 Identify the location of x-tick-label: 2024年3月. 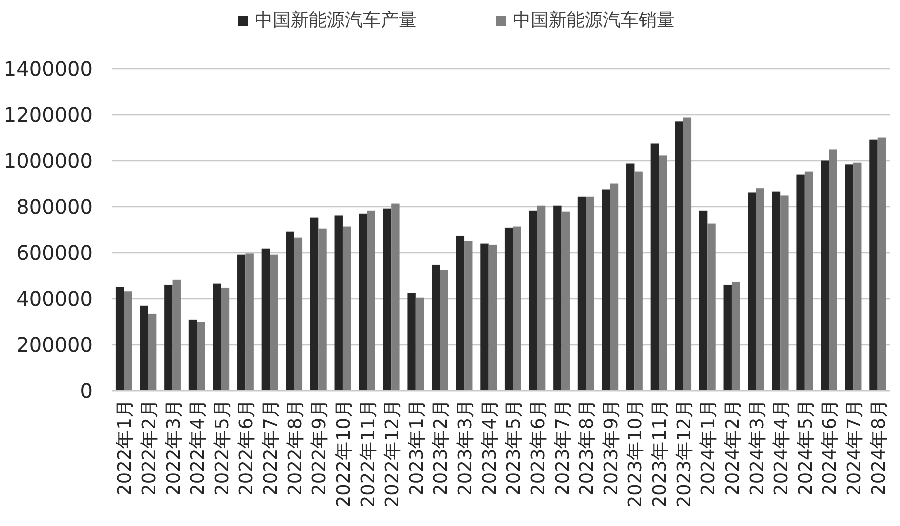
(757, 447).